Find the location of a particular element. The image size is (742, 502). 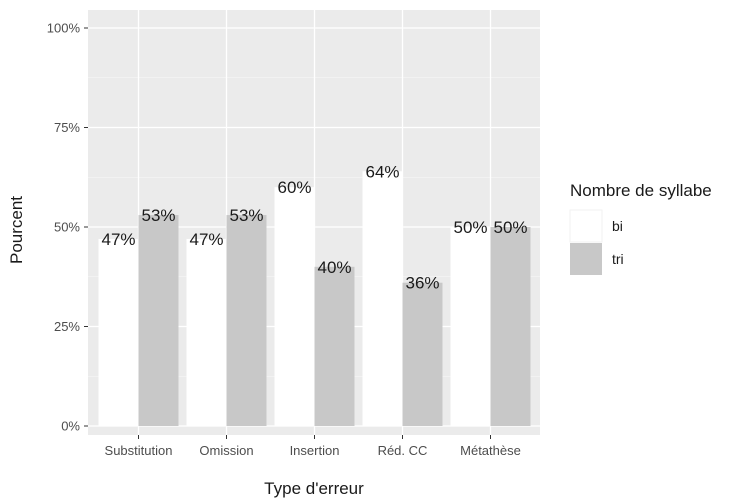

legend-label-tri: tri is located at coordinates (618, 259).